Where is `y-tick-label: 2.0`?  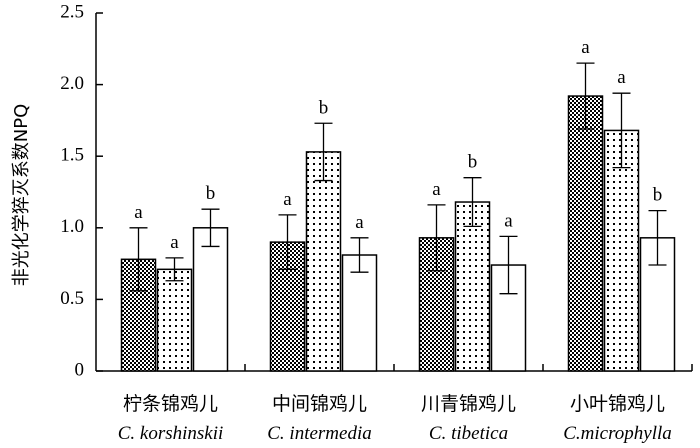
y-tick-label: 2.0 is located at coordinates (72, 83).